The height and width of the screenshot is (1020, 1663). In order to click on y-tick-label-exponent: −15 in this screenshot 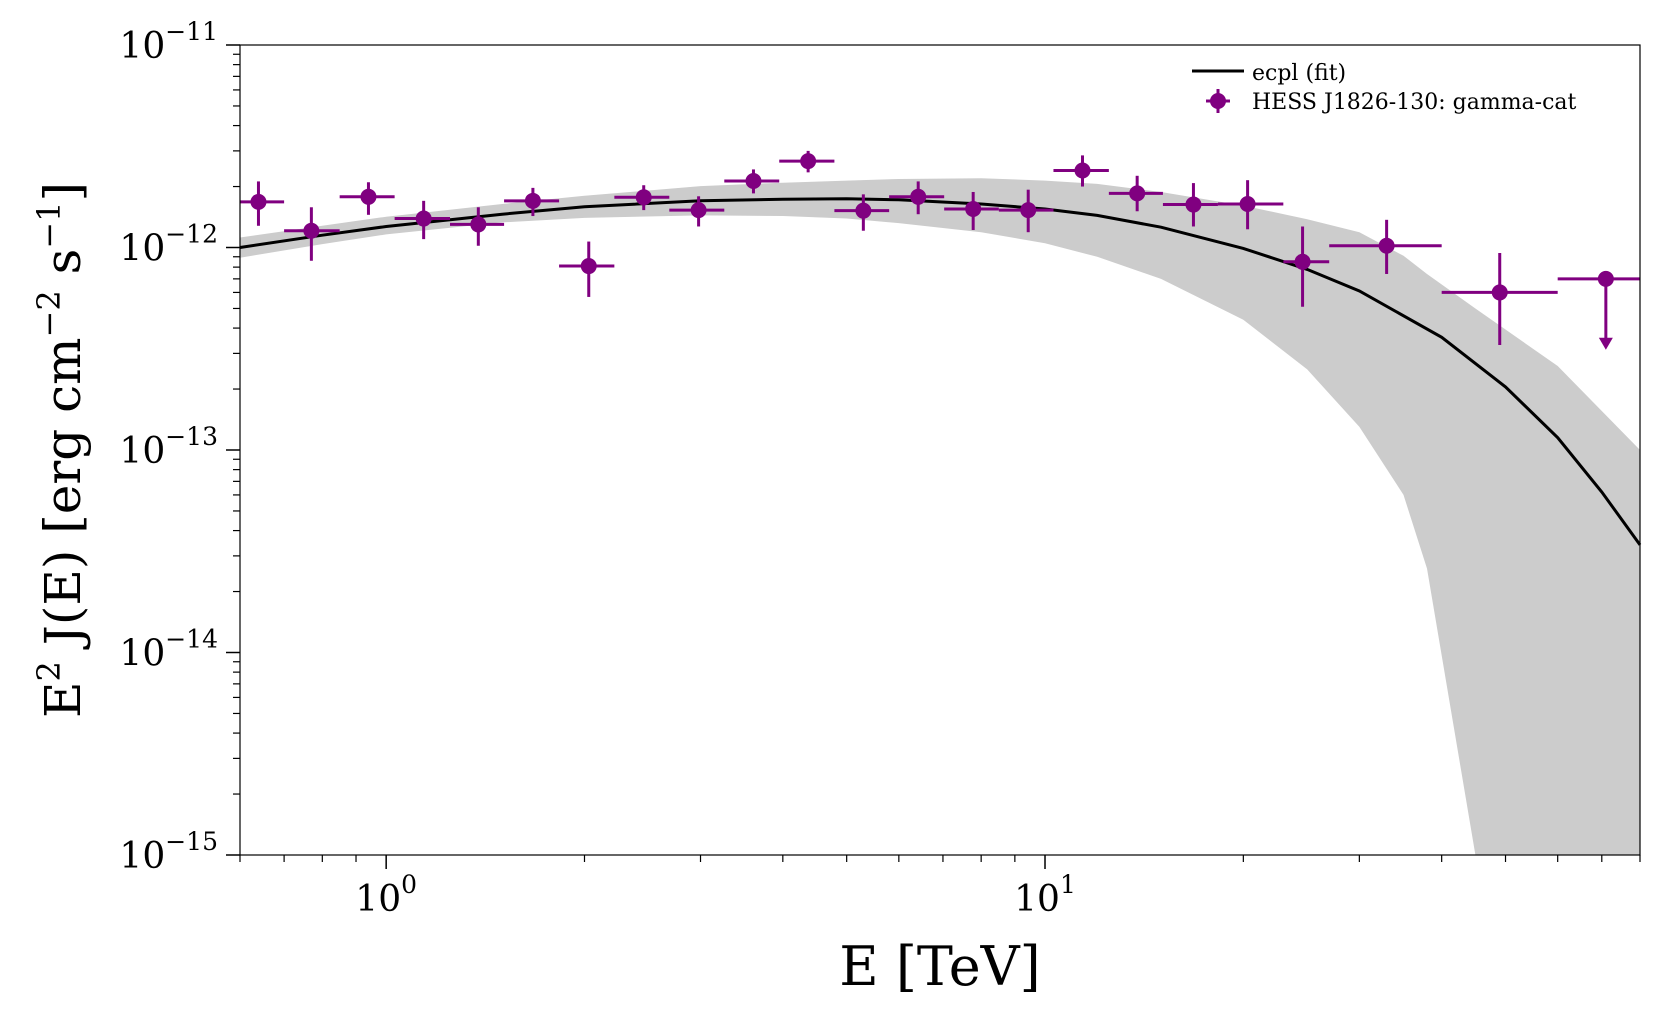, I will do `click(191, 841)`.